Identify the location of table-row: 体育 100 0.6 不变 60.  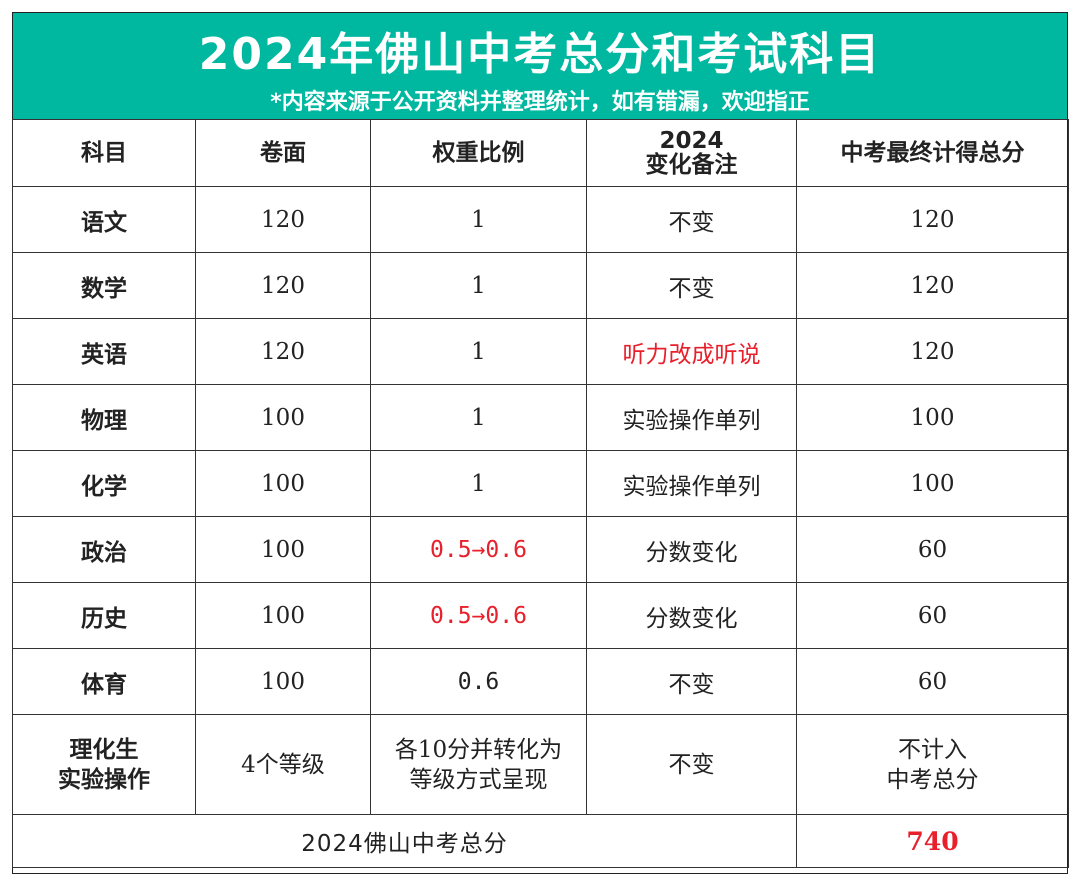
(540, 681).